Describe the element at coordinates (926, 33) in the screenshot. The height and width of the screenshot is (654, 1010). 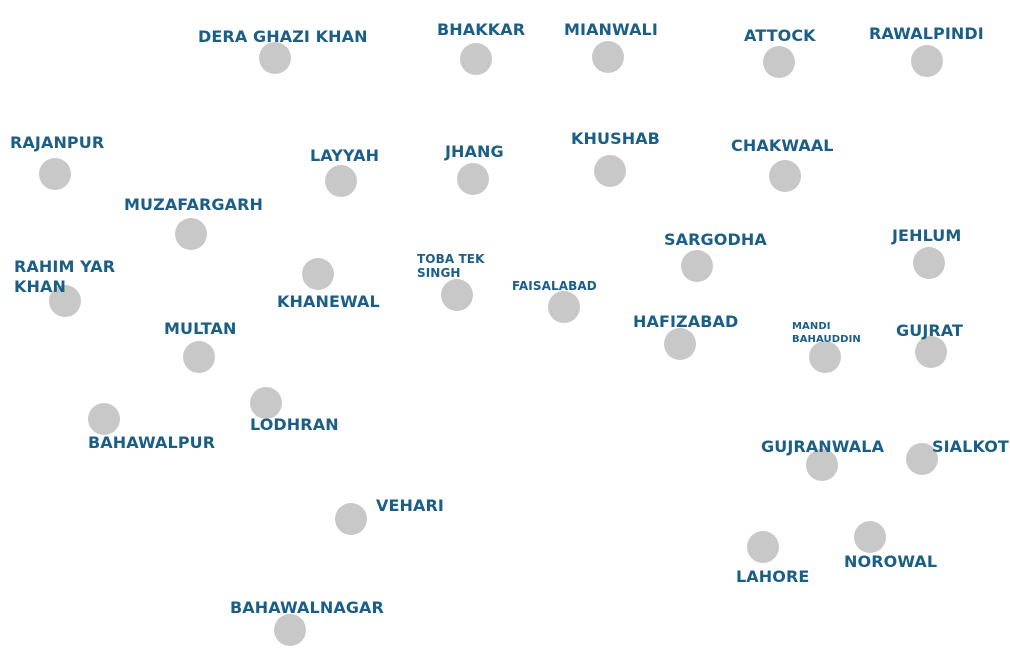
I see `district-label: RAWALPINDI` at that location.